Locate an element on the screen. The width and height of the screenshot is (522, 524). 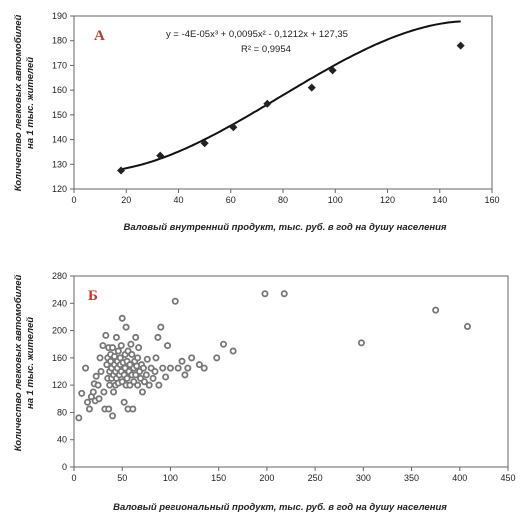
panel-a-ytick-label: 120 is located at coordinates (59, 189).